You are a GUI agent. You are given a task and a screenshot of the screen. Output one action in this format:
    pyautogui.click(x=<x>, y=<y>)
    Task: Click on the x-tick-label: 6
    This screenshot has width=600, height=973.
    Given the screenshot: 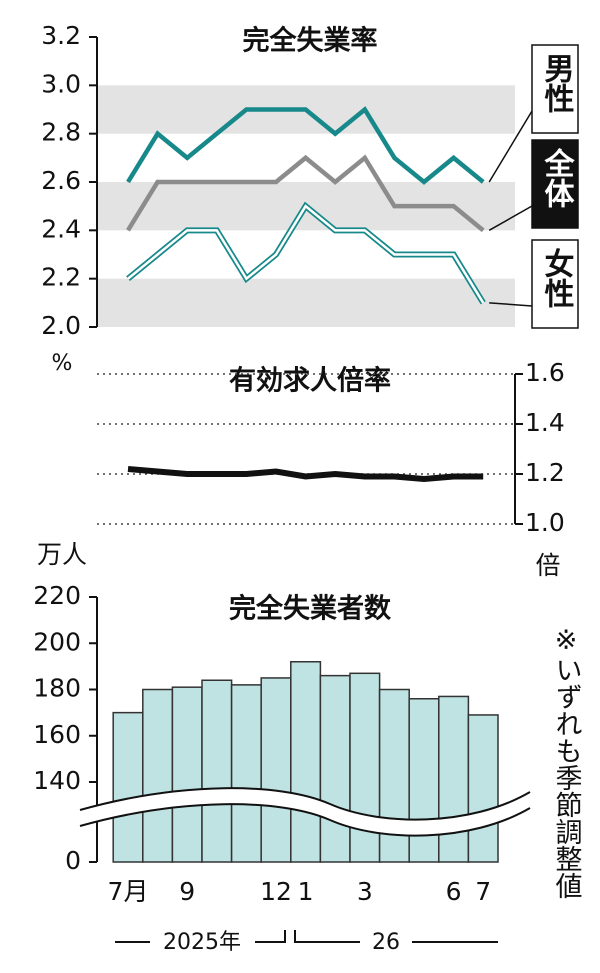 What is the action you would take?
    pyautogui.click(x=454, y=891)
    